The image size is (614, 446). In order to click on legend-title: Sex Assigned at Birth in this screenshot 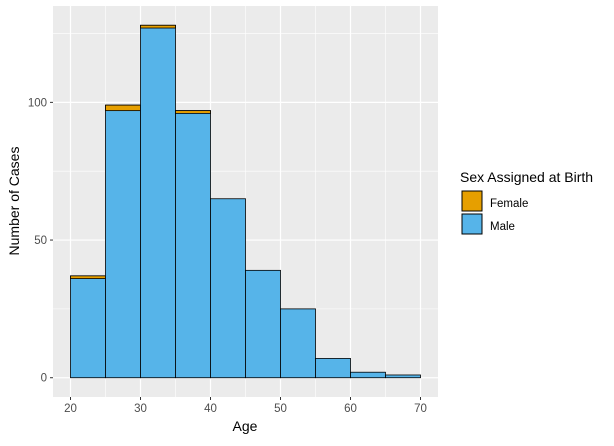, I will do `click(526, 177)`.